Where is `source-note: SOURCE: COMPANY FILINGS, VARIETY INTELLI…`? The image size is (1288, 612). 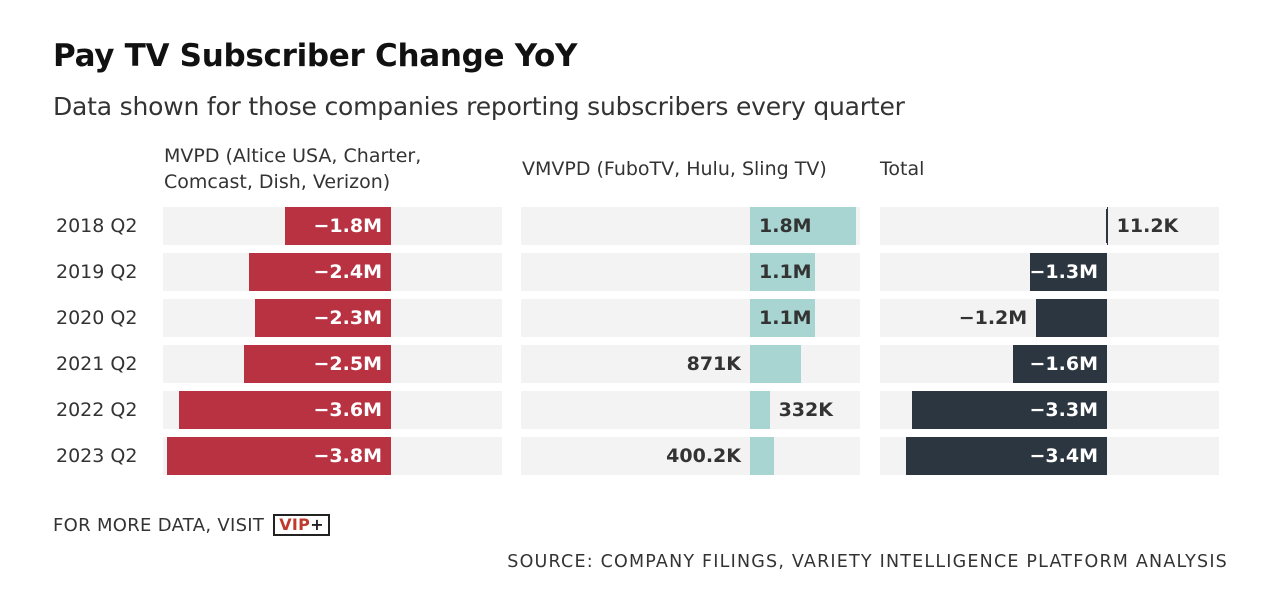
source-note: SOURCE: COMPANY FILINGS, VARIETY INTELLI… is located at coordinates (867, 562).